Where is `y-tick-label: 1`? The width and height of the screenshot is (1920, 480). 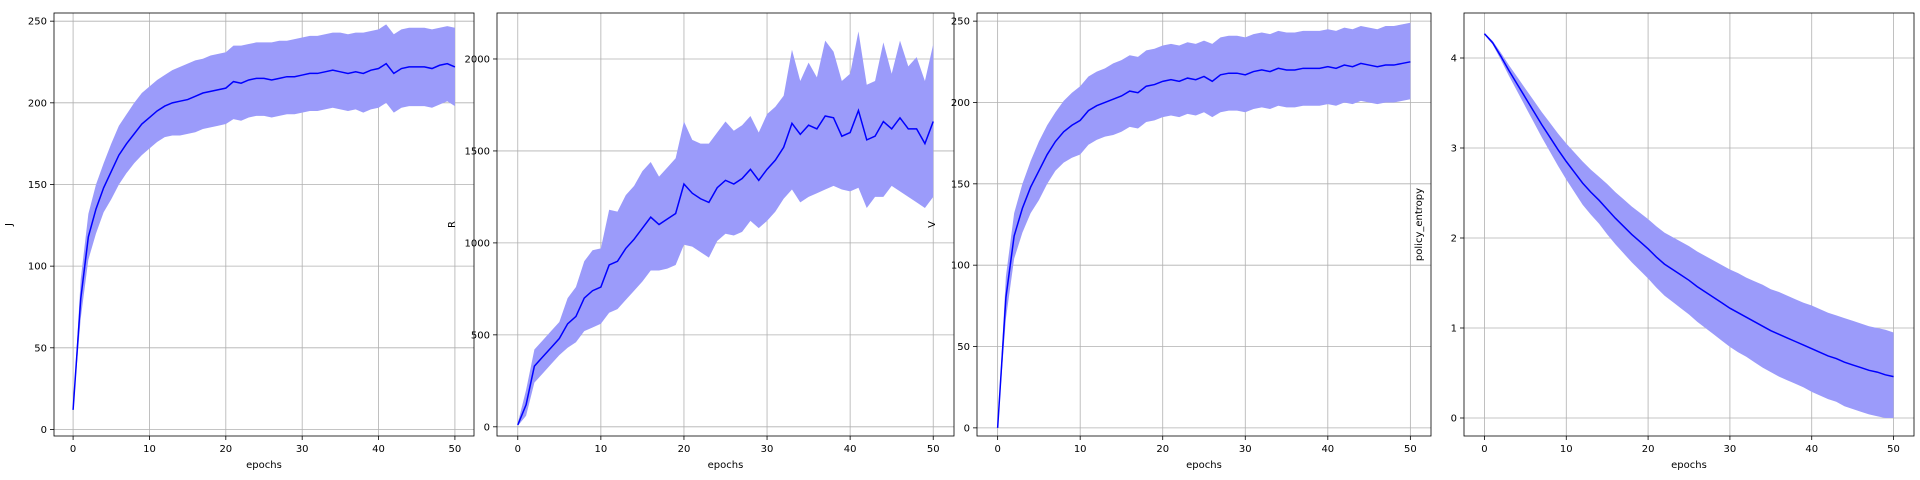 y-tick-label: 1 is located at coordinates (1454, 329).